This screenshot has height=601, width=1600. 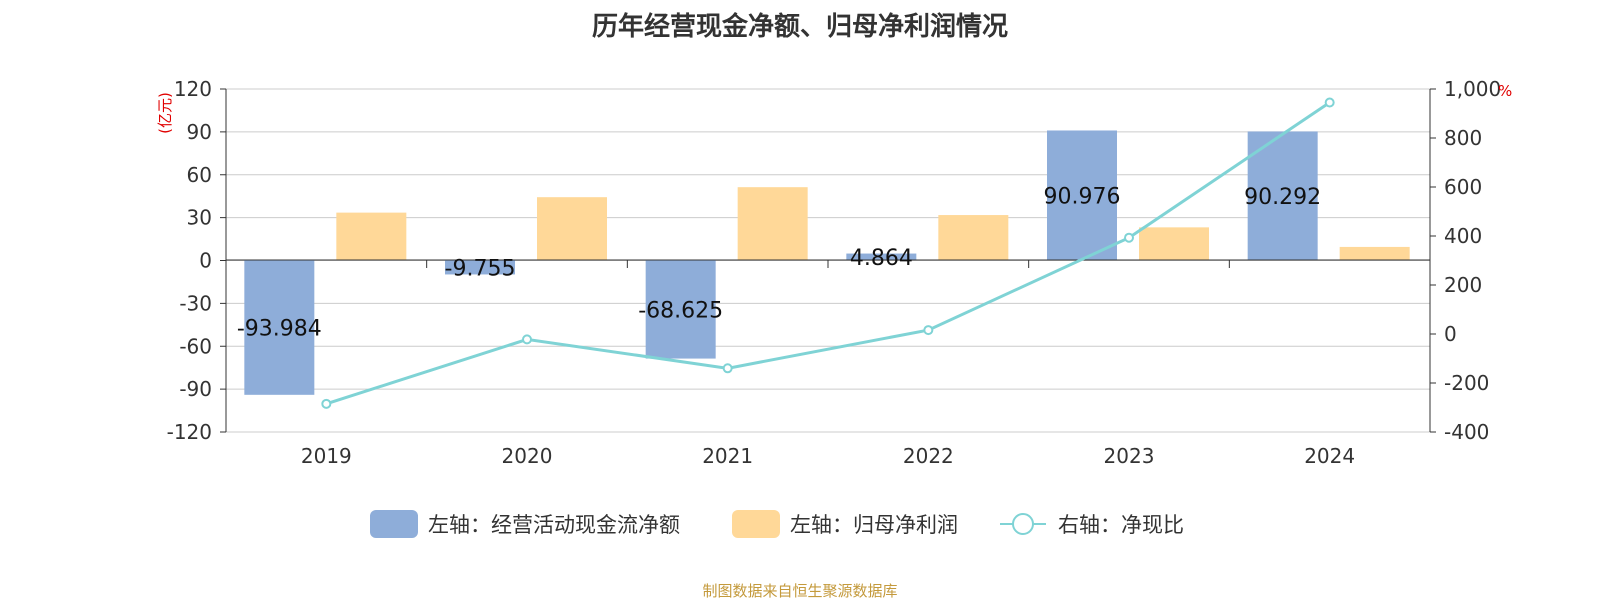 I want to click on left-axis-tick-label: -120, so click(x=189, y=432).